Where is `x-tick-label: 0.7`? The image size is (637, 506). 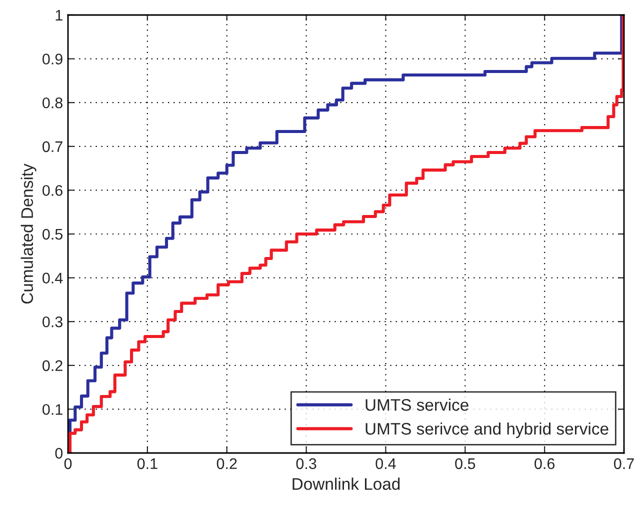 x-tick-label: 0.7 is located at coordinates (624, 464).